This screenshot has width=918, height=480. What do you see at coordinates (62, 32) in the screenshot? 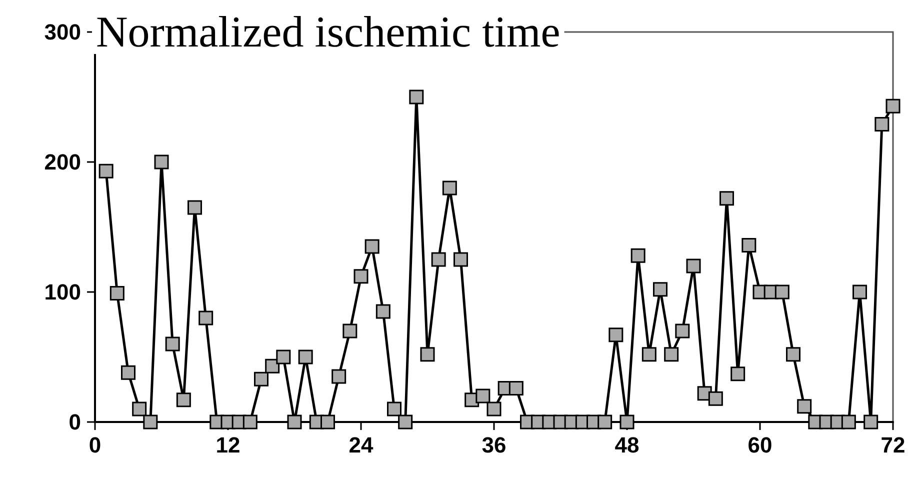
I see `y-tick-label: 300` at bounding box center [62, 32].